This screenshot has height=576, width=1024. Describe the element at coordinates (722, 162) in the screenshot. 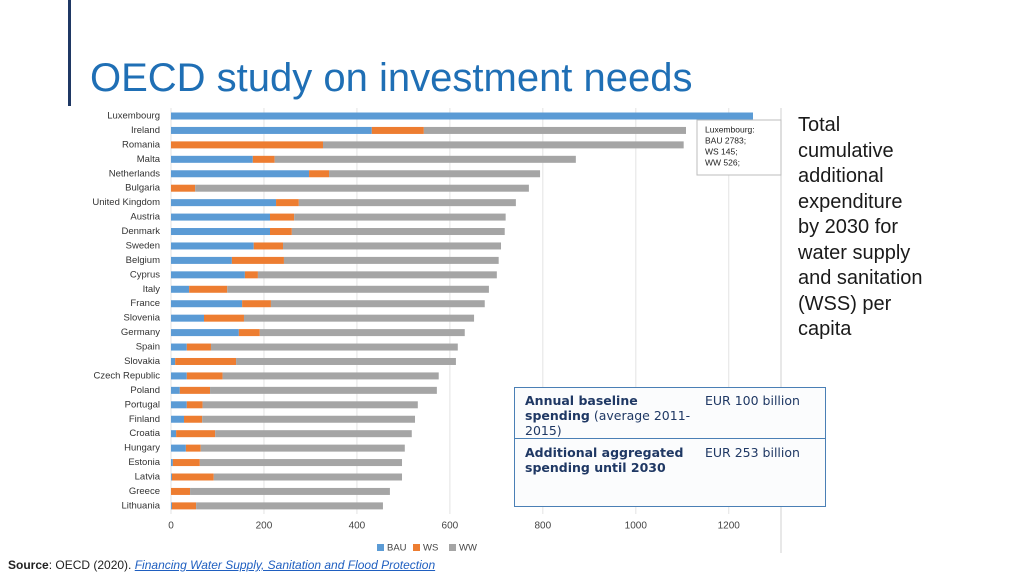

I see `annotation: WW 526;` at that location.